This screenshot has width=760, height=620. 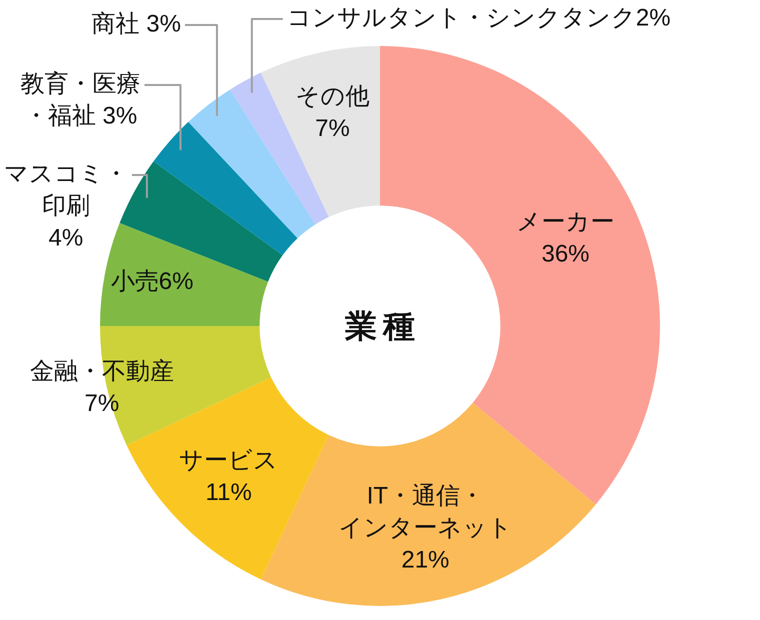 What do you see at coordinates (136, 24) in the screenshot?
I see `slice-label: 商社 3%` at bounding box center [136, 24].